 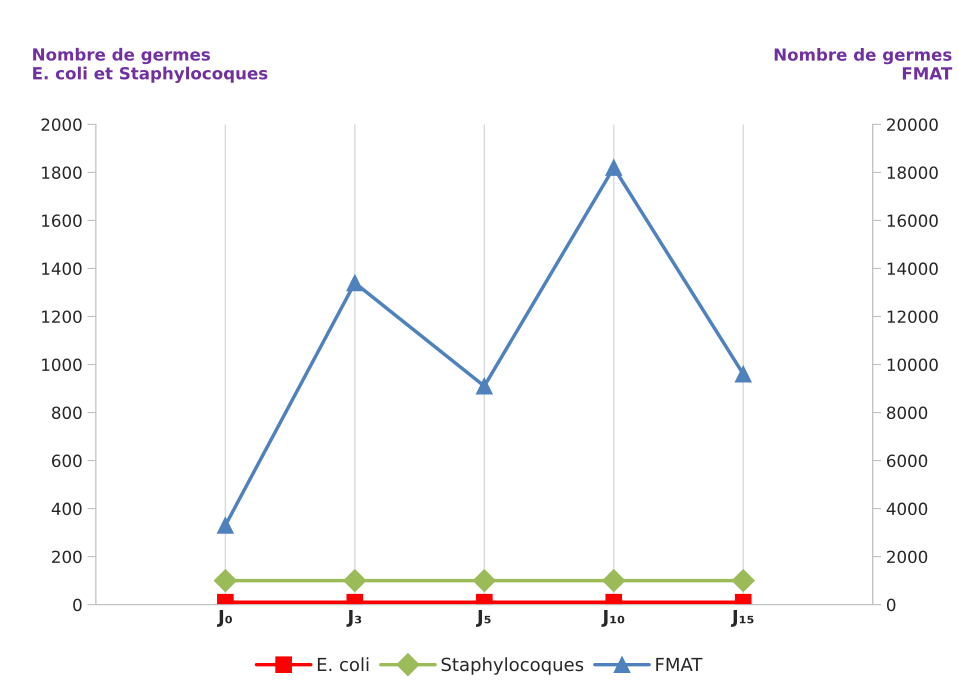 I want to click on y-tick-label: 1400, so click(x=62, y=269).